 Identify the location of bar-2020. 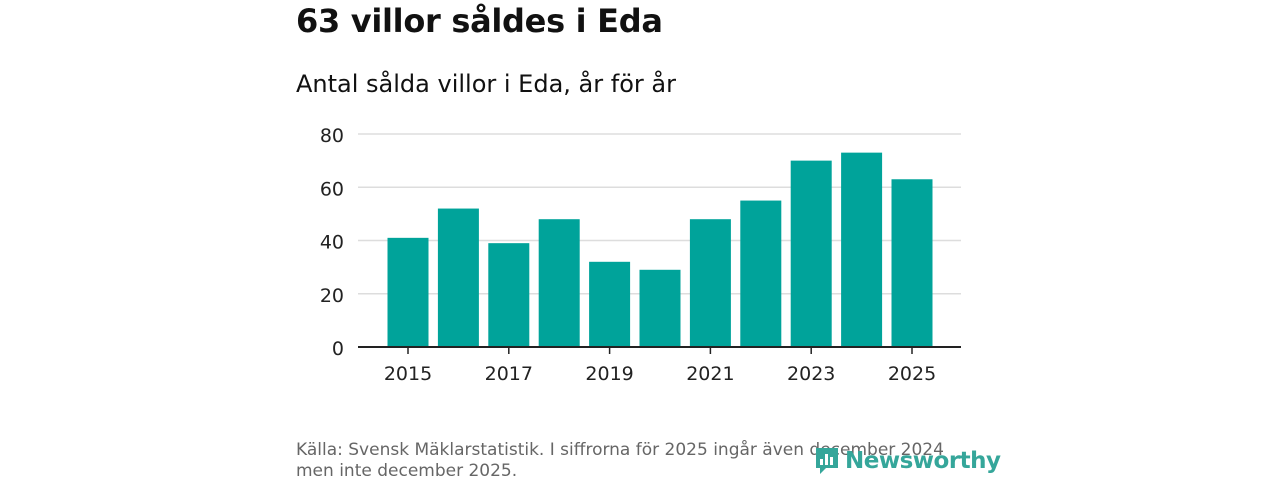
(660, 308).